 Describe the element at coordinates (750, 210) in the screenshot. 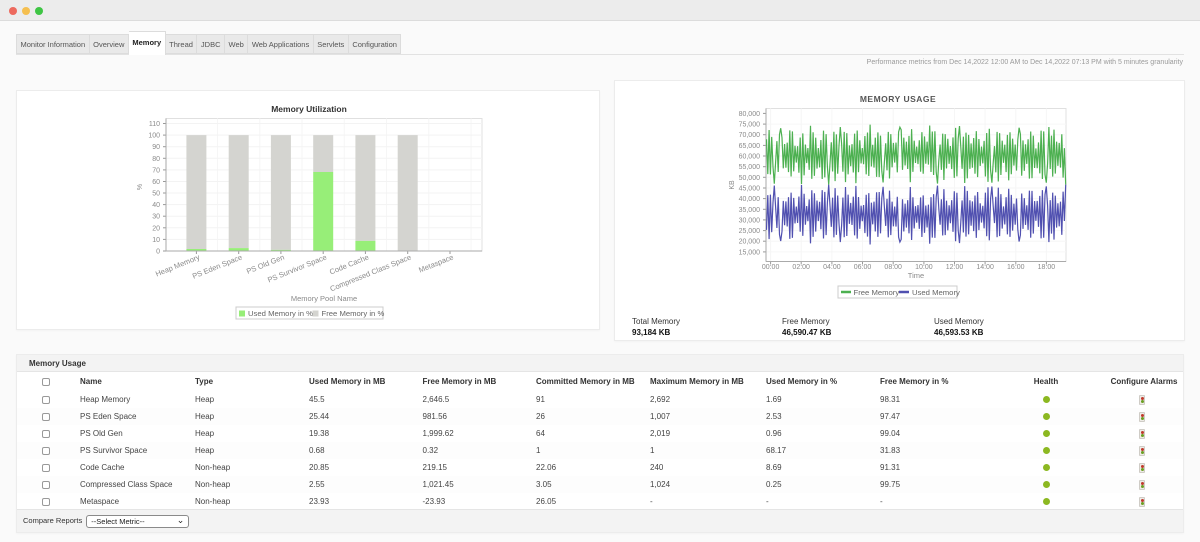

I see `svg-text: 35,000` at that location.